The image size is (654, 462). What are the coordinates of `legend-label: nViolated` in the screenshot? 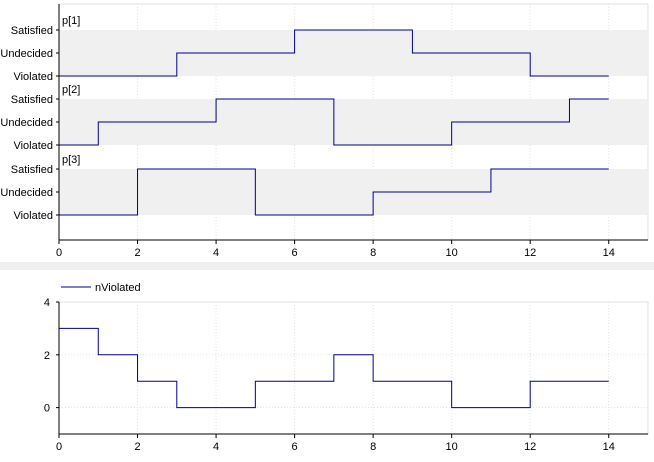 It's located at (118, 288).